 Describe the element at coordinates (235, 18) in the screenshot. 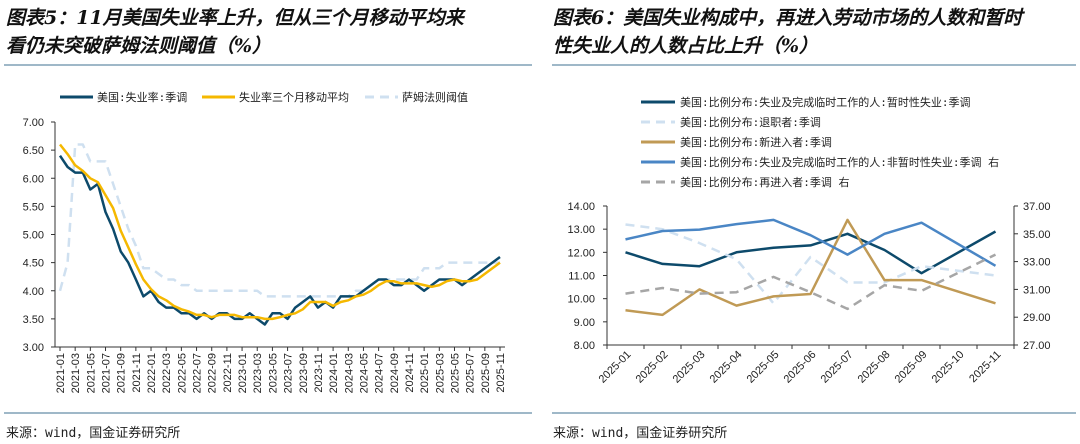

I see `left-title-line1: 图表5：11月美国失业率上升，但从三个月移动平均来` at that location.